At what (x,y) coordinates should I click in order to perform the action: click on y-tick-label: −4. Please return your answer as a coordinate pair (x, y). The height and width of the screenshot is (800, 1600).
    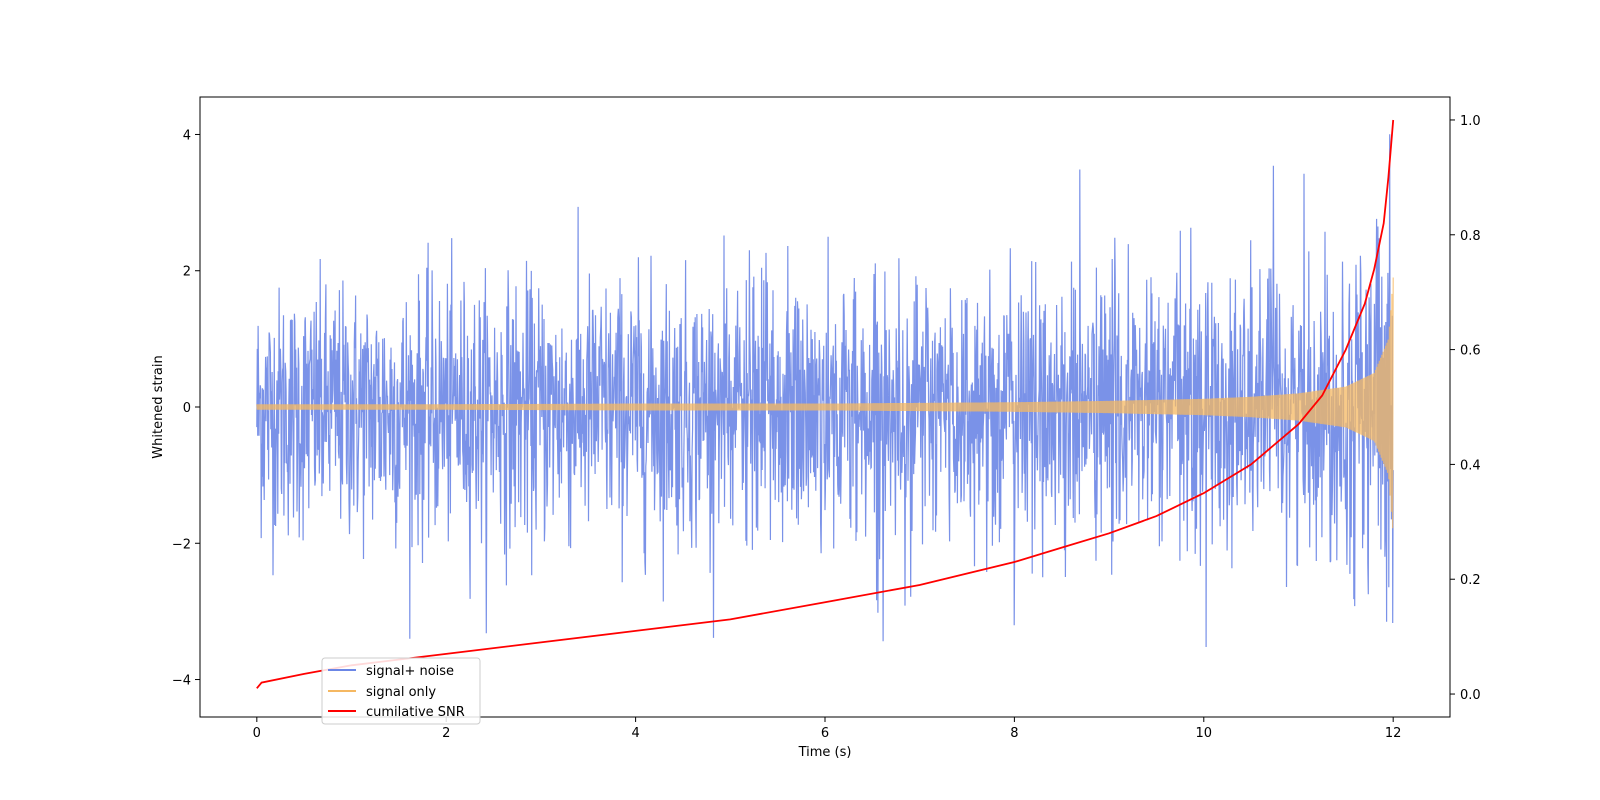
    Looking at the image, I should click on (181, 681).